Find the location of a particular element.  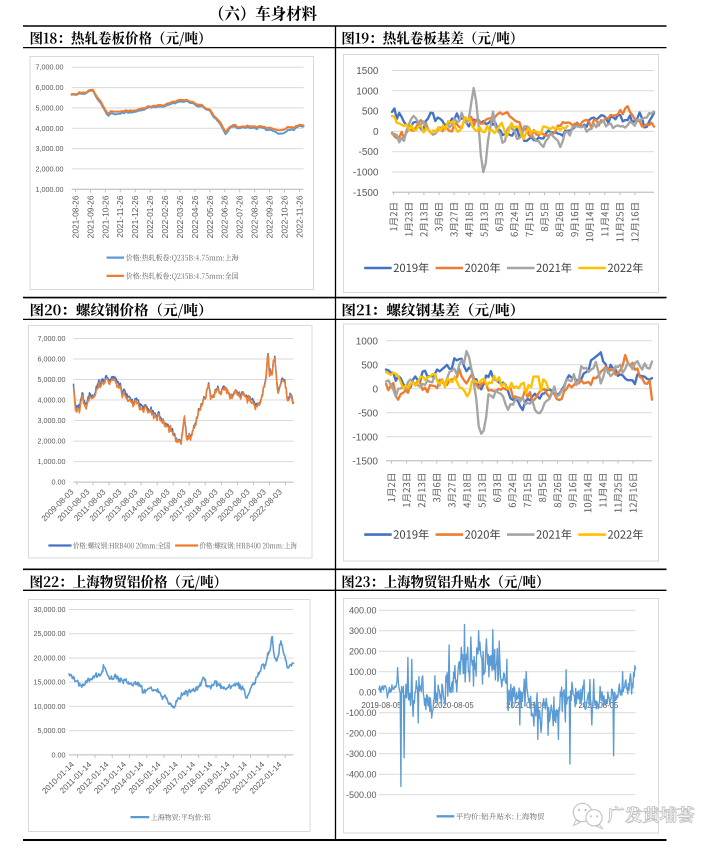

svg-text: -100.00 is located at coordinates (361, 713).